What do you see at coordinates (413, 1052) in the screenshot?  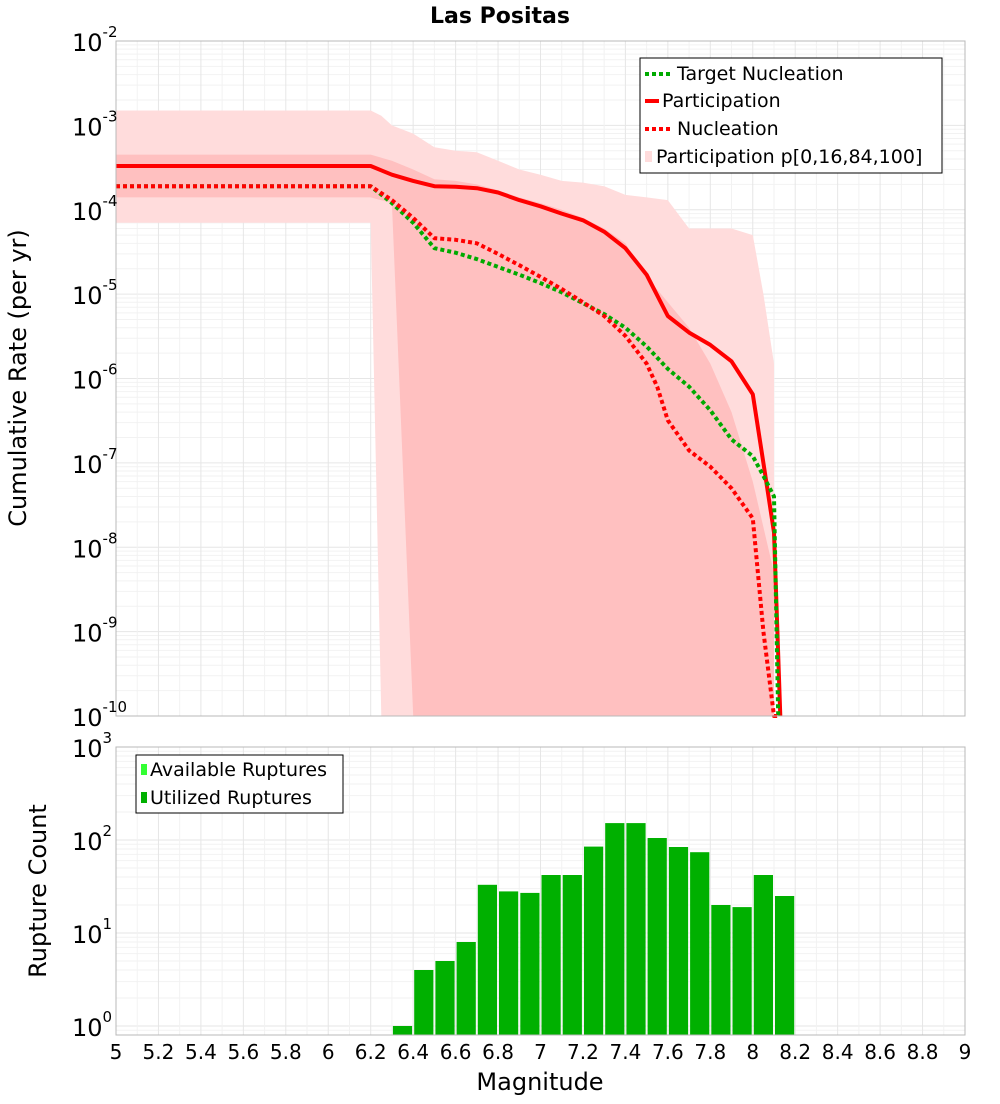 I see `x-tick-label: 6.4` at bounding box center [413, 1052].